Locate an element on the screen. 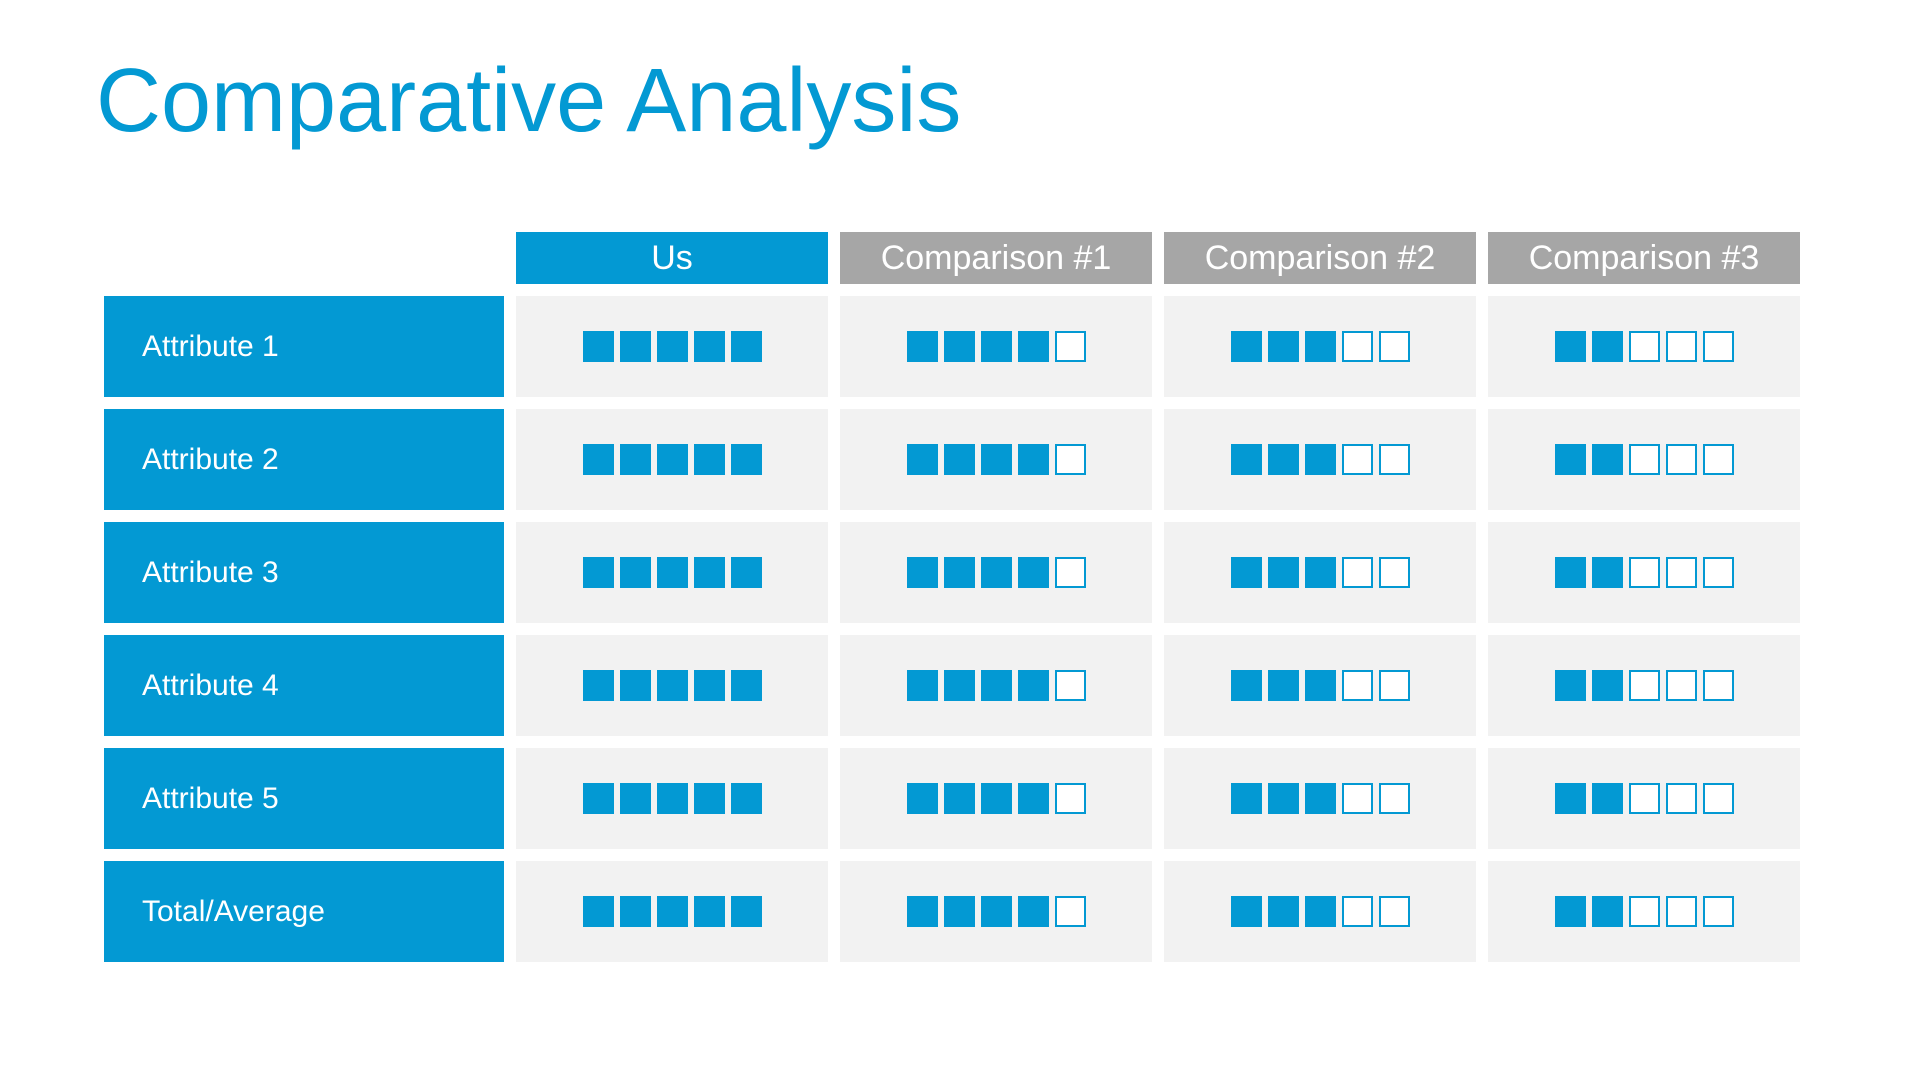 Image resolution: width=1920 pixels, height=1080 pixels. slide-title: Comparative Analysis is located at coordinates (529, 101).